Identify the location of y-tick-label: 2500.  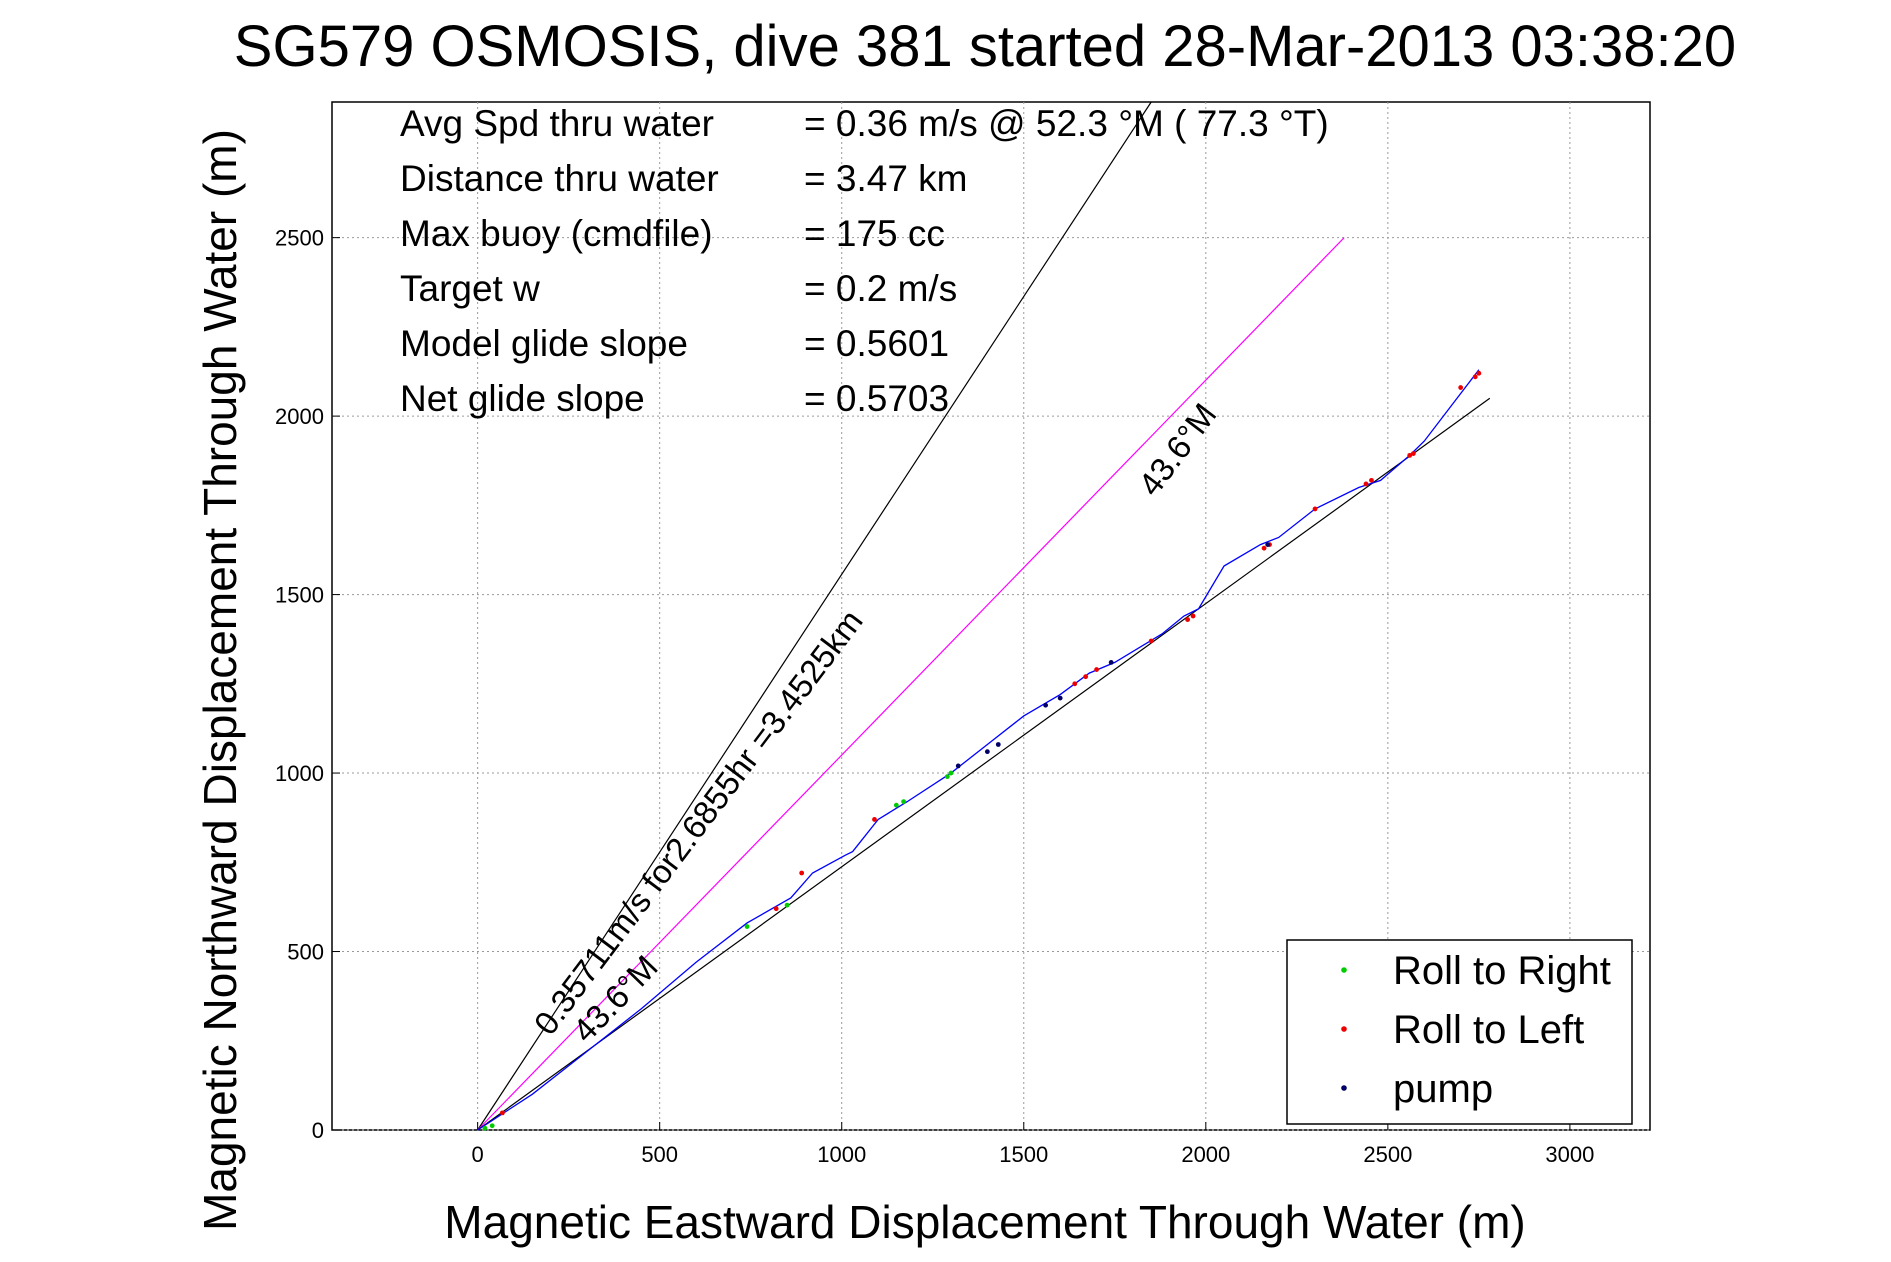
(299, 238).